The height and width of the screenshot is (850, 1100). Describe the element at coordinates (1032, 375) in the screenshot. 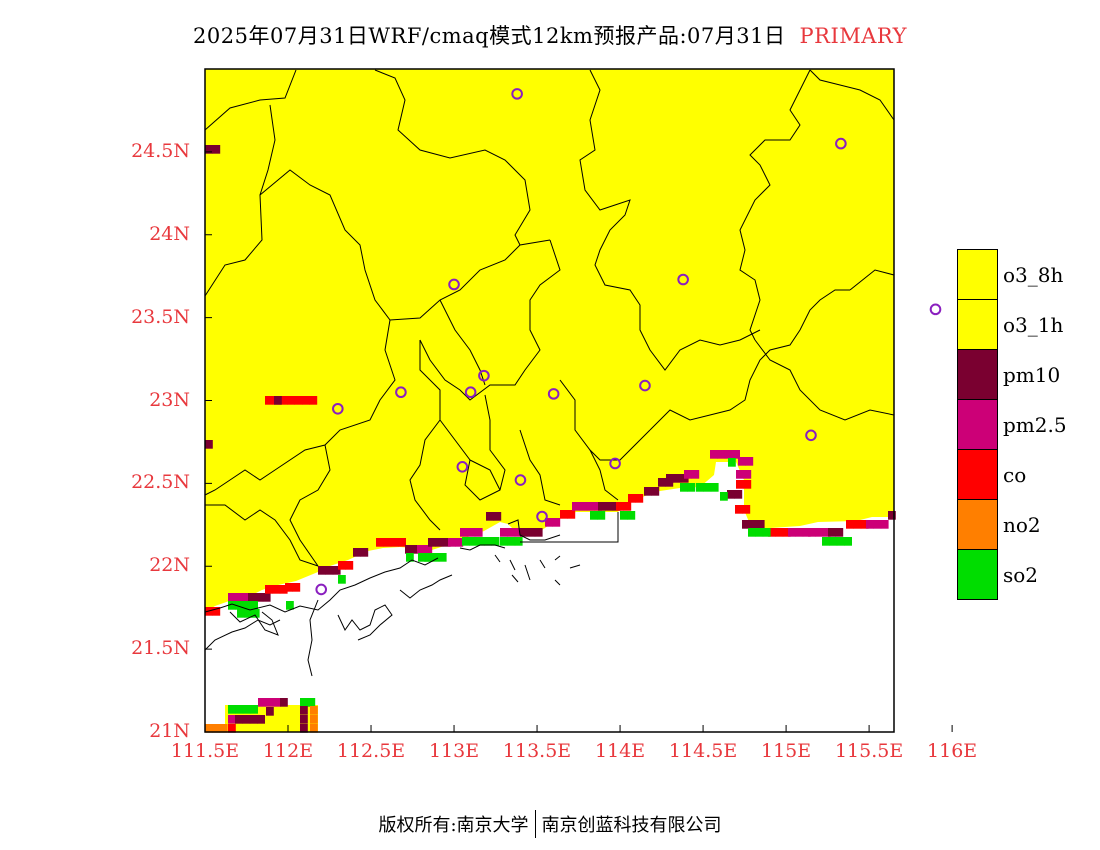

I see `legend-label: pm10` at that location.